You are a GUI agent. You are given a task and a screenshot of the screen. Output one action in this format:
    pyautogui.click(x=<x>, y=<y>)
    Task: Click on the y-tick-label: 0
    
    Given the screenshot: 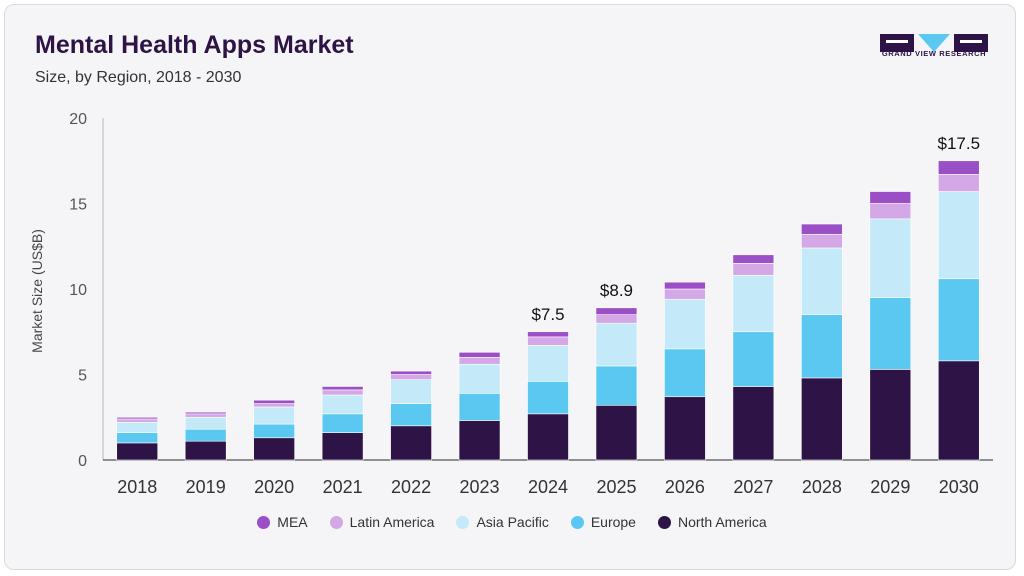 What is the action you would take?
    pyautogui.click(x=82, y=461)
    